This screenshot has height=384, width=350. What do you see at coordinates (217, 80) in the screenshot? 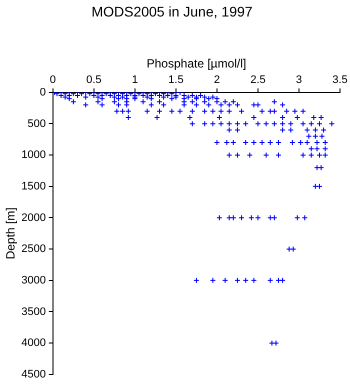
I see `x-tick-label: 2` at bounding box center [217, 80].